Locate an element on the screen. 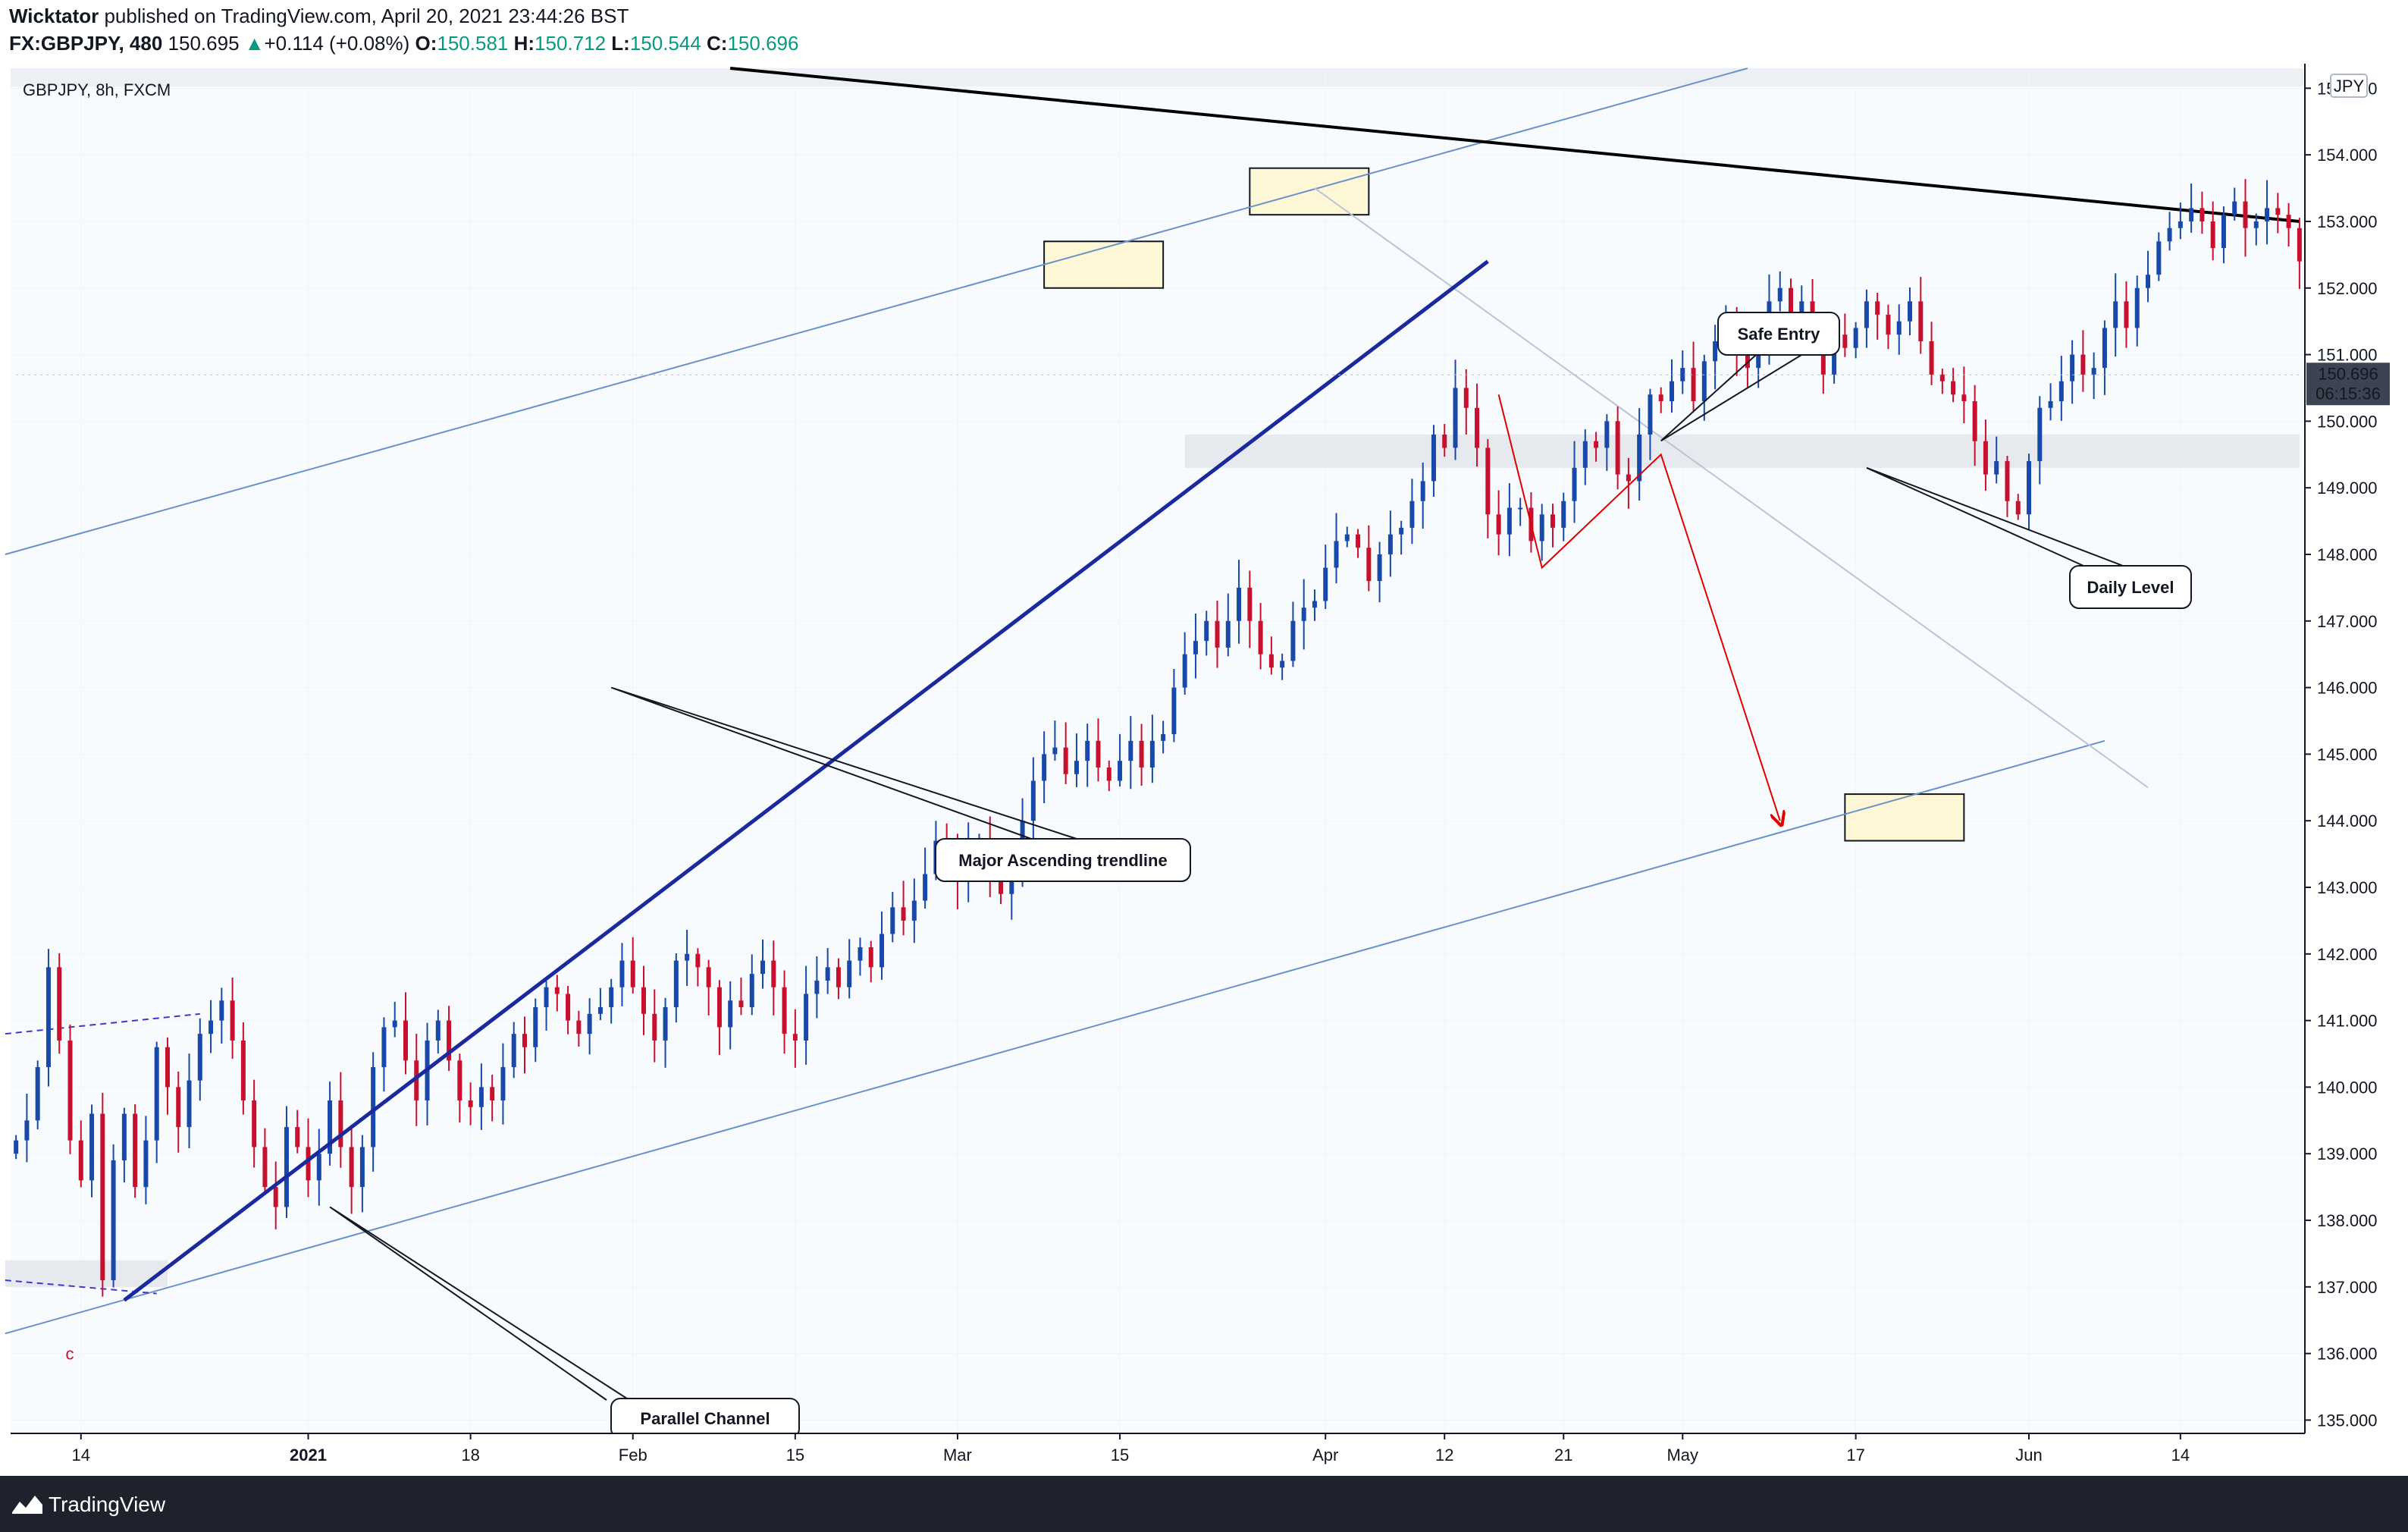  currency-badge is located at coordinates (2349, 86).